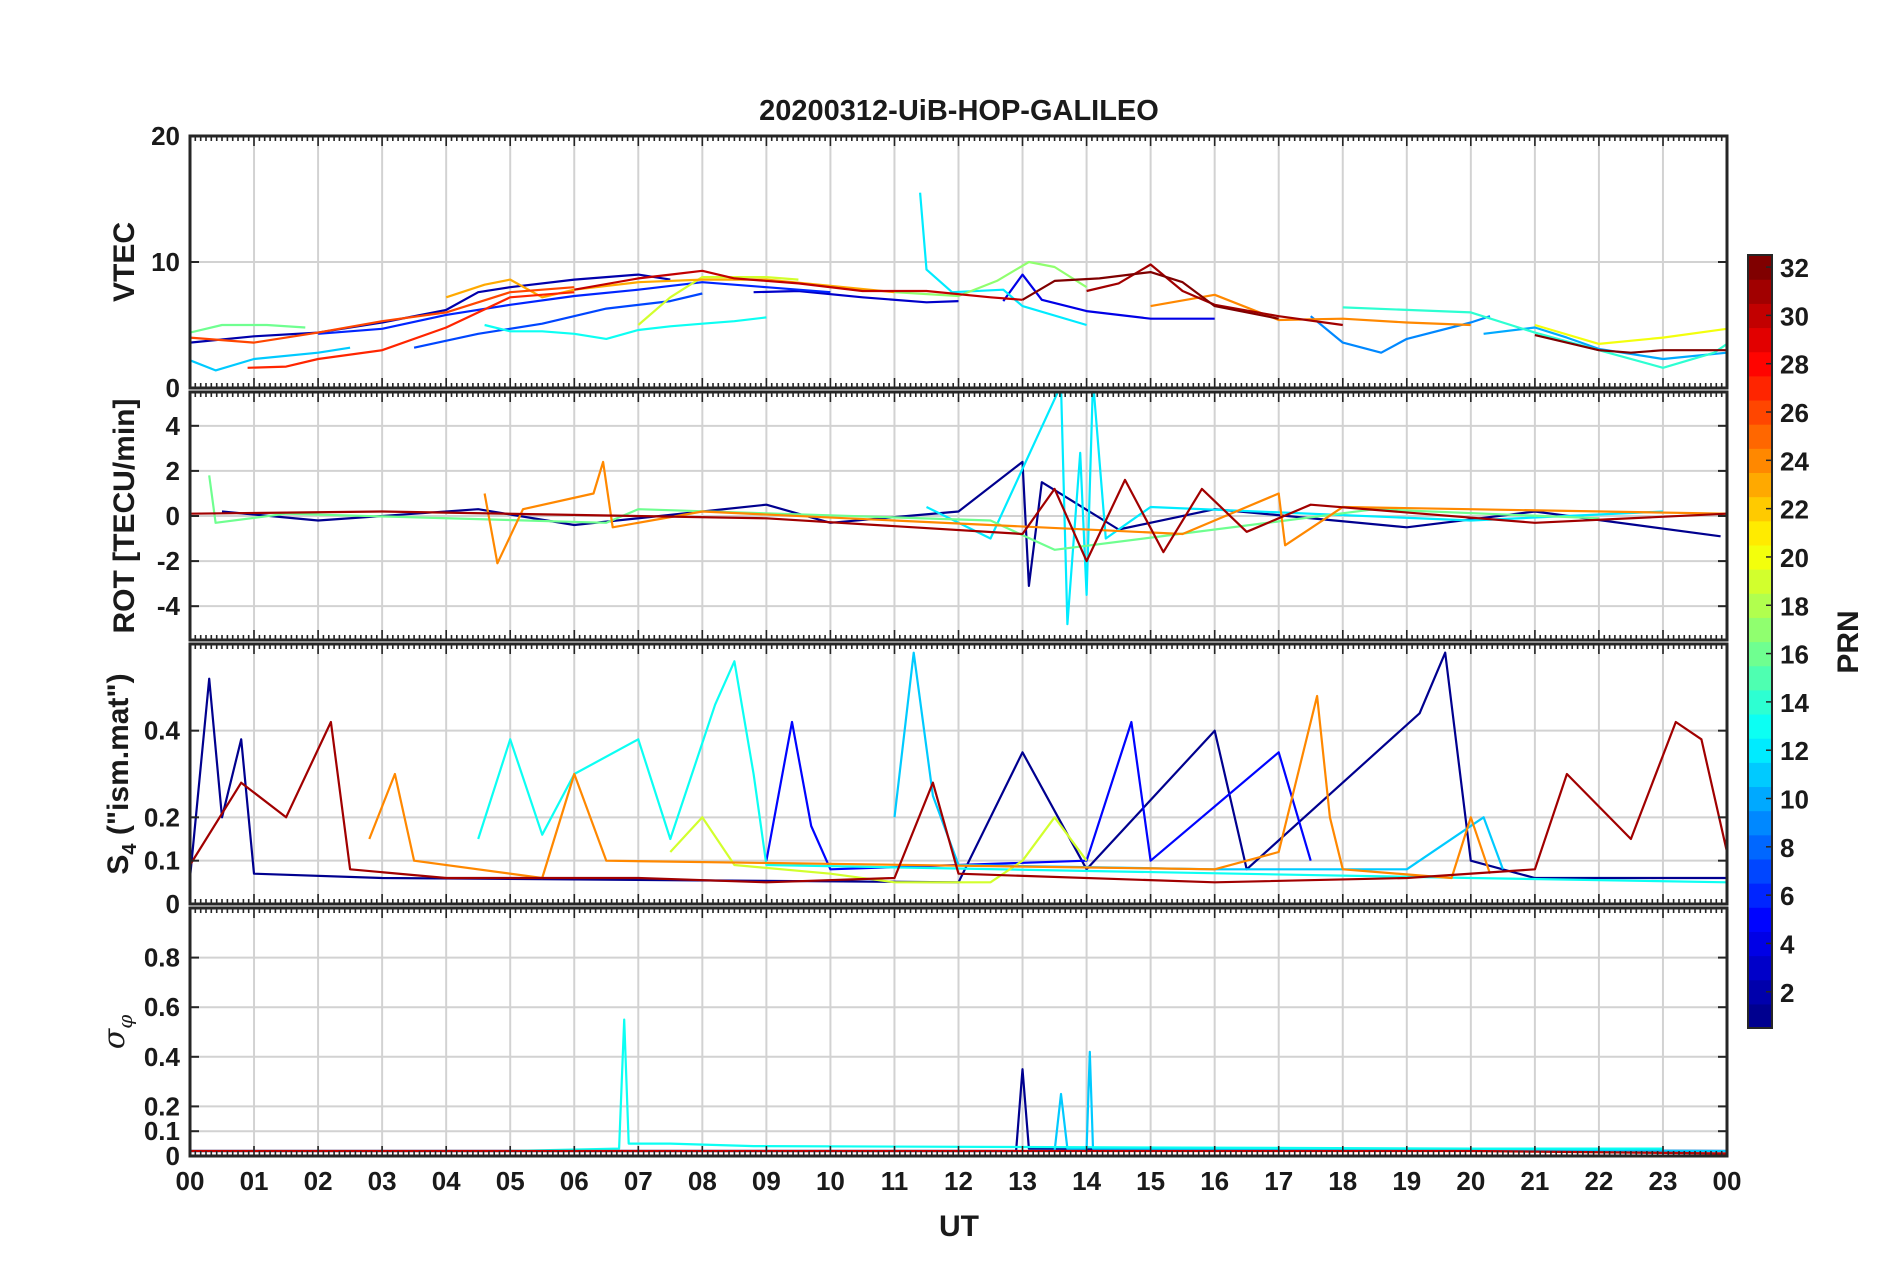 The image size is (1902, 1272). What do you see at coordinates (1787, 993) in the screenshot?
I see `colorbar-tick-label: 2` at bounding box center [1787, 993].